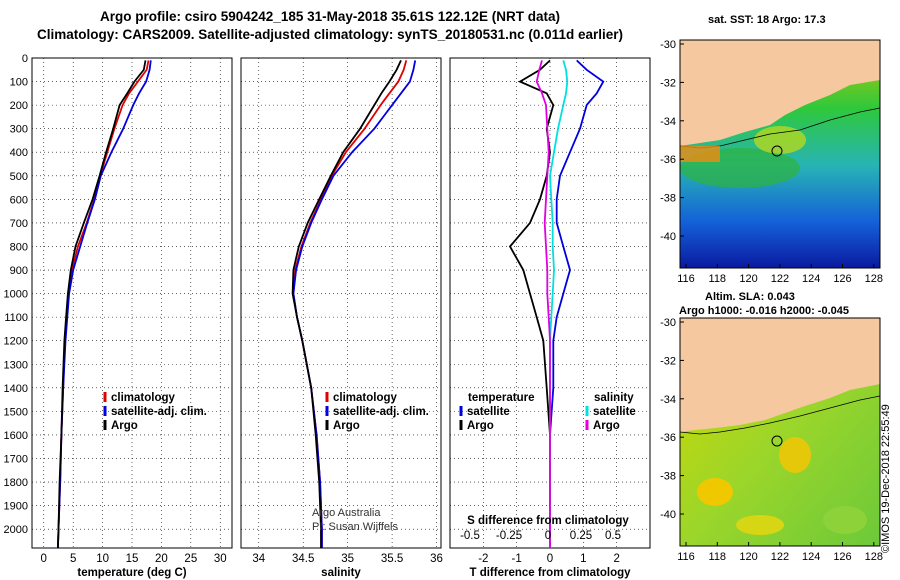 The height and width of the screenshot is (580, 900). Describe the element at coordinates (19, 83) in the screenshot. I see `y-tick-label: 100` at that location.